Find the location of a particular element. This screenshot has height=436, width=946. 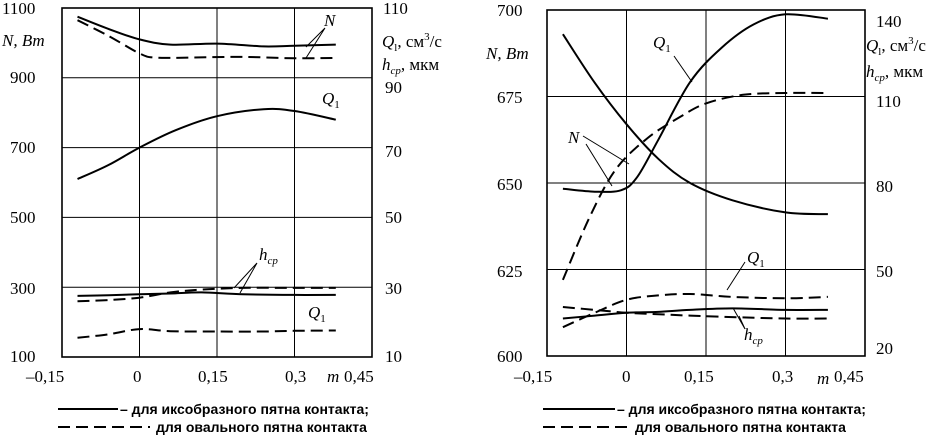

right-y-tick: 625 is located at coordinates (510, 271).